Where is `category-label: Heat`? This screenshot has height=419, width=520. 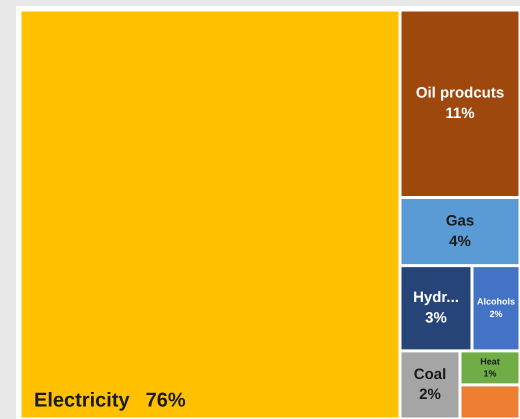 category-label: Heat is located at coordinates (490, 361).